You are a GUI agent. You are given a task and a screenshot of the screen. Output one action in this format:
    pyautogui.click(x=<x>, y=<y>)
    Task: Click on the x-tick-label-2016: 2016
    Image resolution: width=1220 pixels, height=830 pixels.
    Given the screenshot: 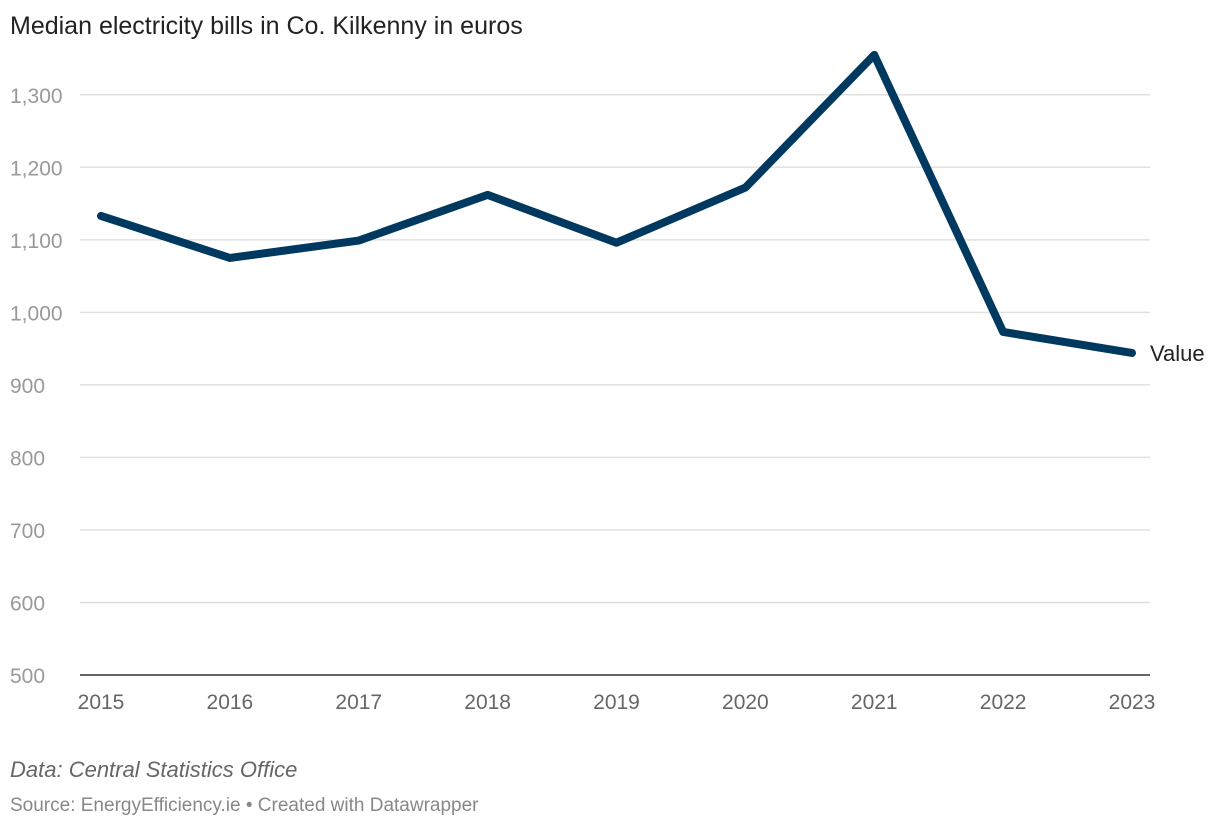 What is the action you would take?
    pyautogui.click(x=230, y=702)
    